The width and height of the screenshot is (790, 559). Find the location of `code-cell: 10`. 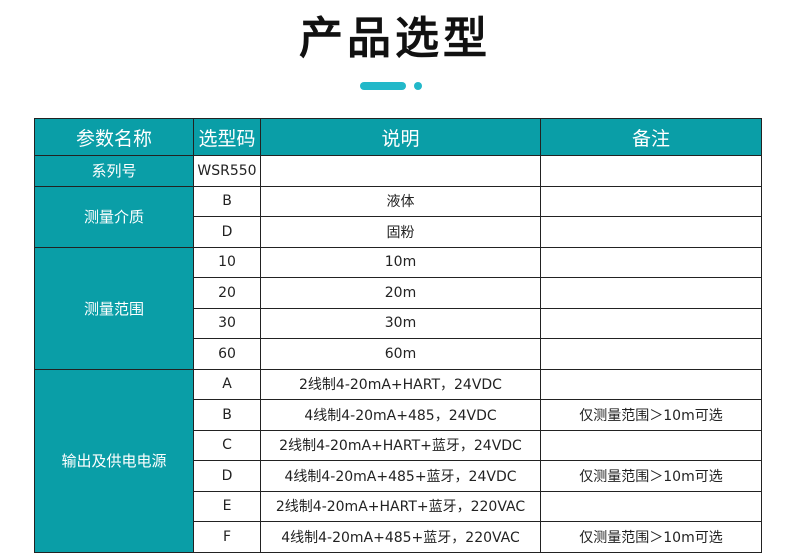

code-cell: 10 is located at coordinates (227, 262).